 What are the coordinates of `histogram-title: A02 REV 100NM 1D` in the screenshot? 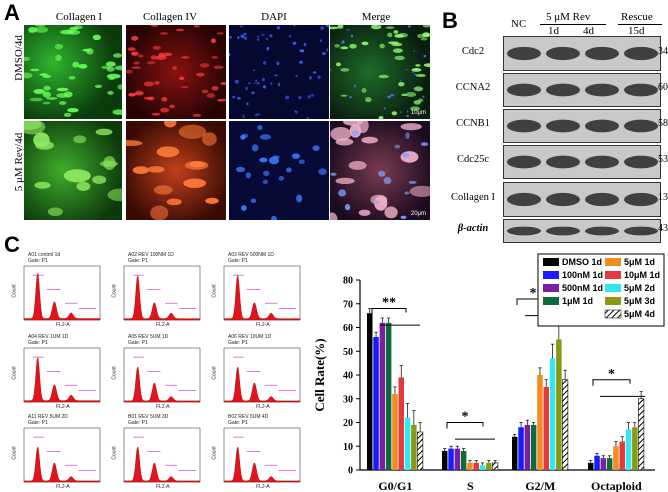 It's located at (151, 255).